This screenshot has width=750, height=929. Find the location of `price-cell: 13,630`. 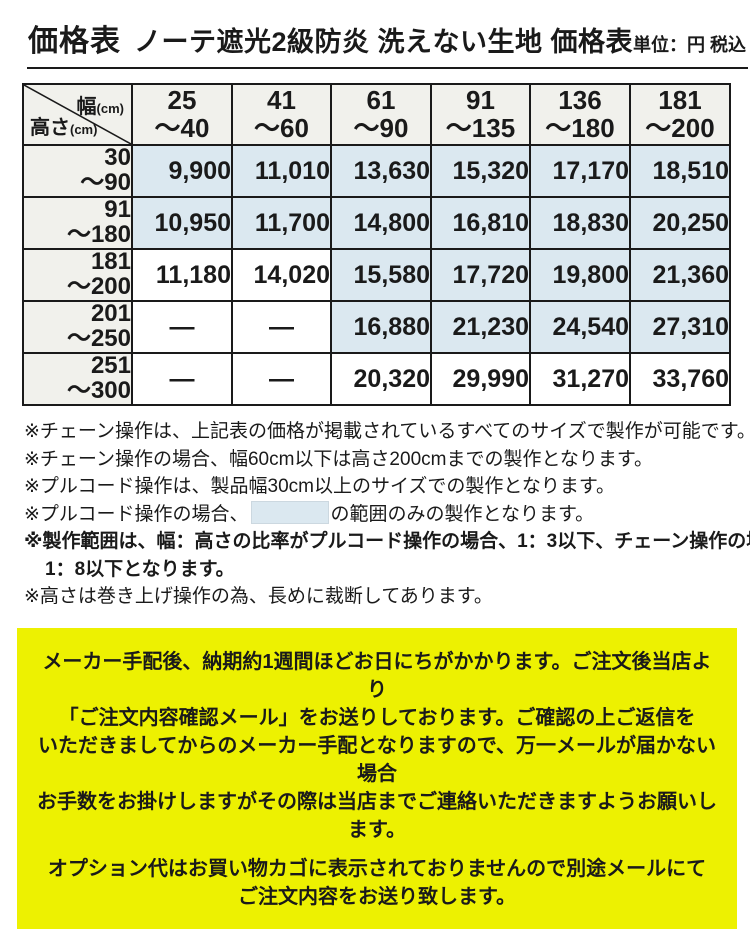

price-cell: 13,630 is located at coordinates (381, 171).